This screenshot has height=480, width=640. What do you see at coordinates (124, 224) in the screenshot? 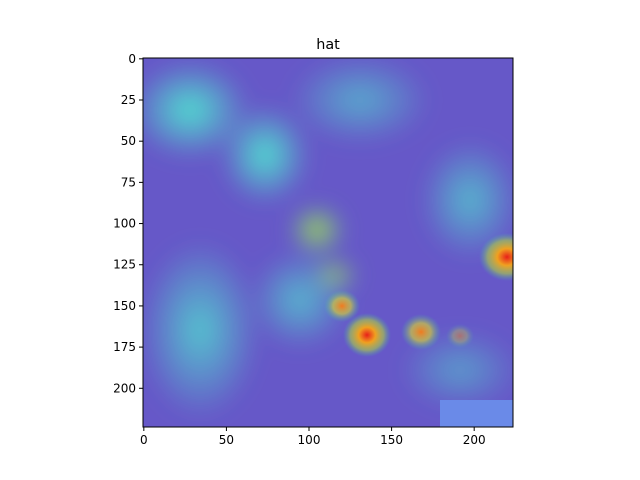
I see `y-tick-label: 100` at bounding box center [124, 224].